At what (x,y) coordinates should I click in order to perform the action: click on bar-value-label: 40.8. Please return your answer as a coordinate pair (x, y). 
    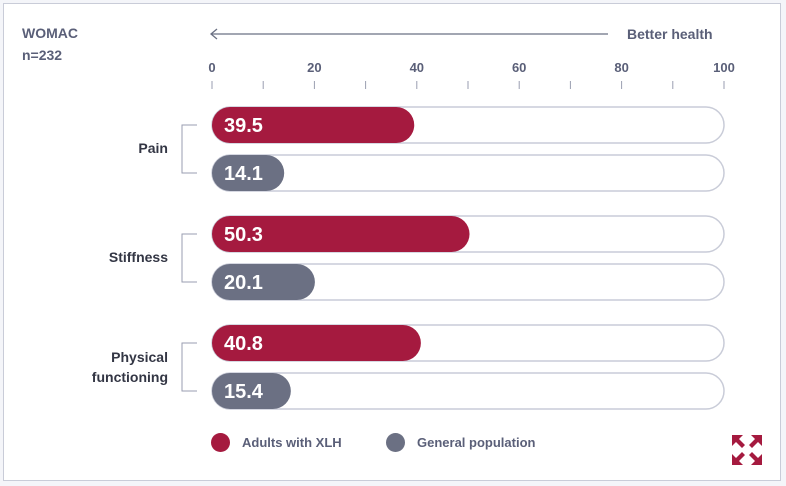
    Looking at the image, I should click on (243, 344).